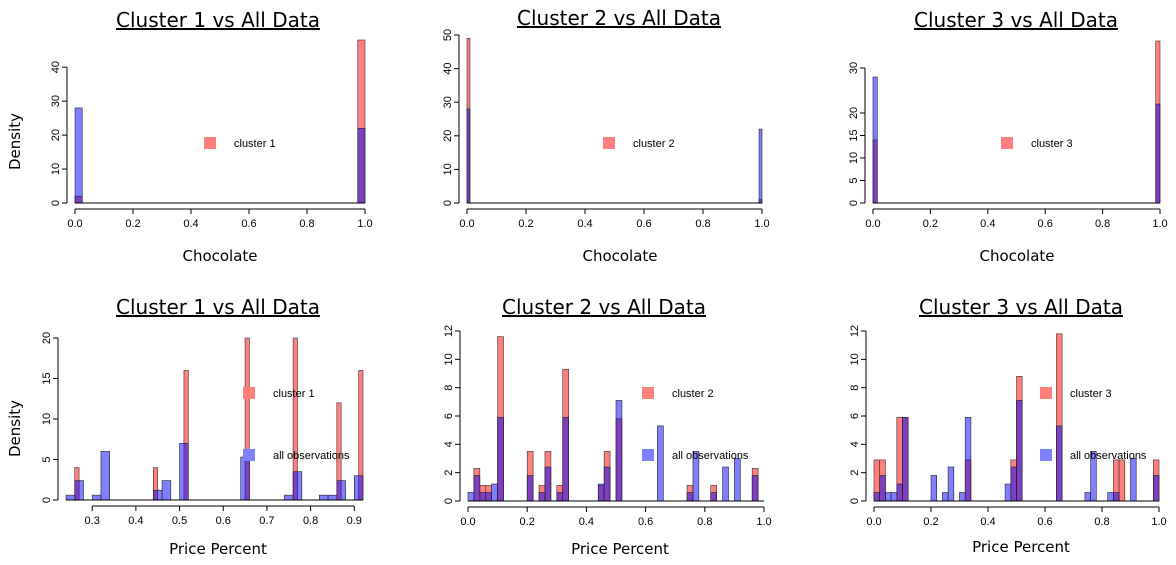  Describe the element at coordinates (449, 331) in the screenshot. I see `y-tick-label: 12` at that location.